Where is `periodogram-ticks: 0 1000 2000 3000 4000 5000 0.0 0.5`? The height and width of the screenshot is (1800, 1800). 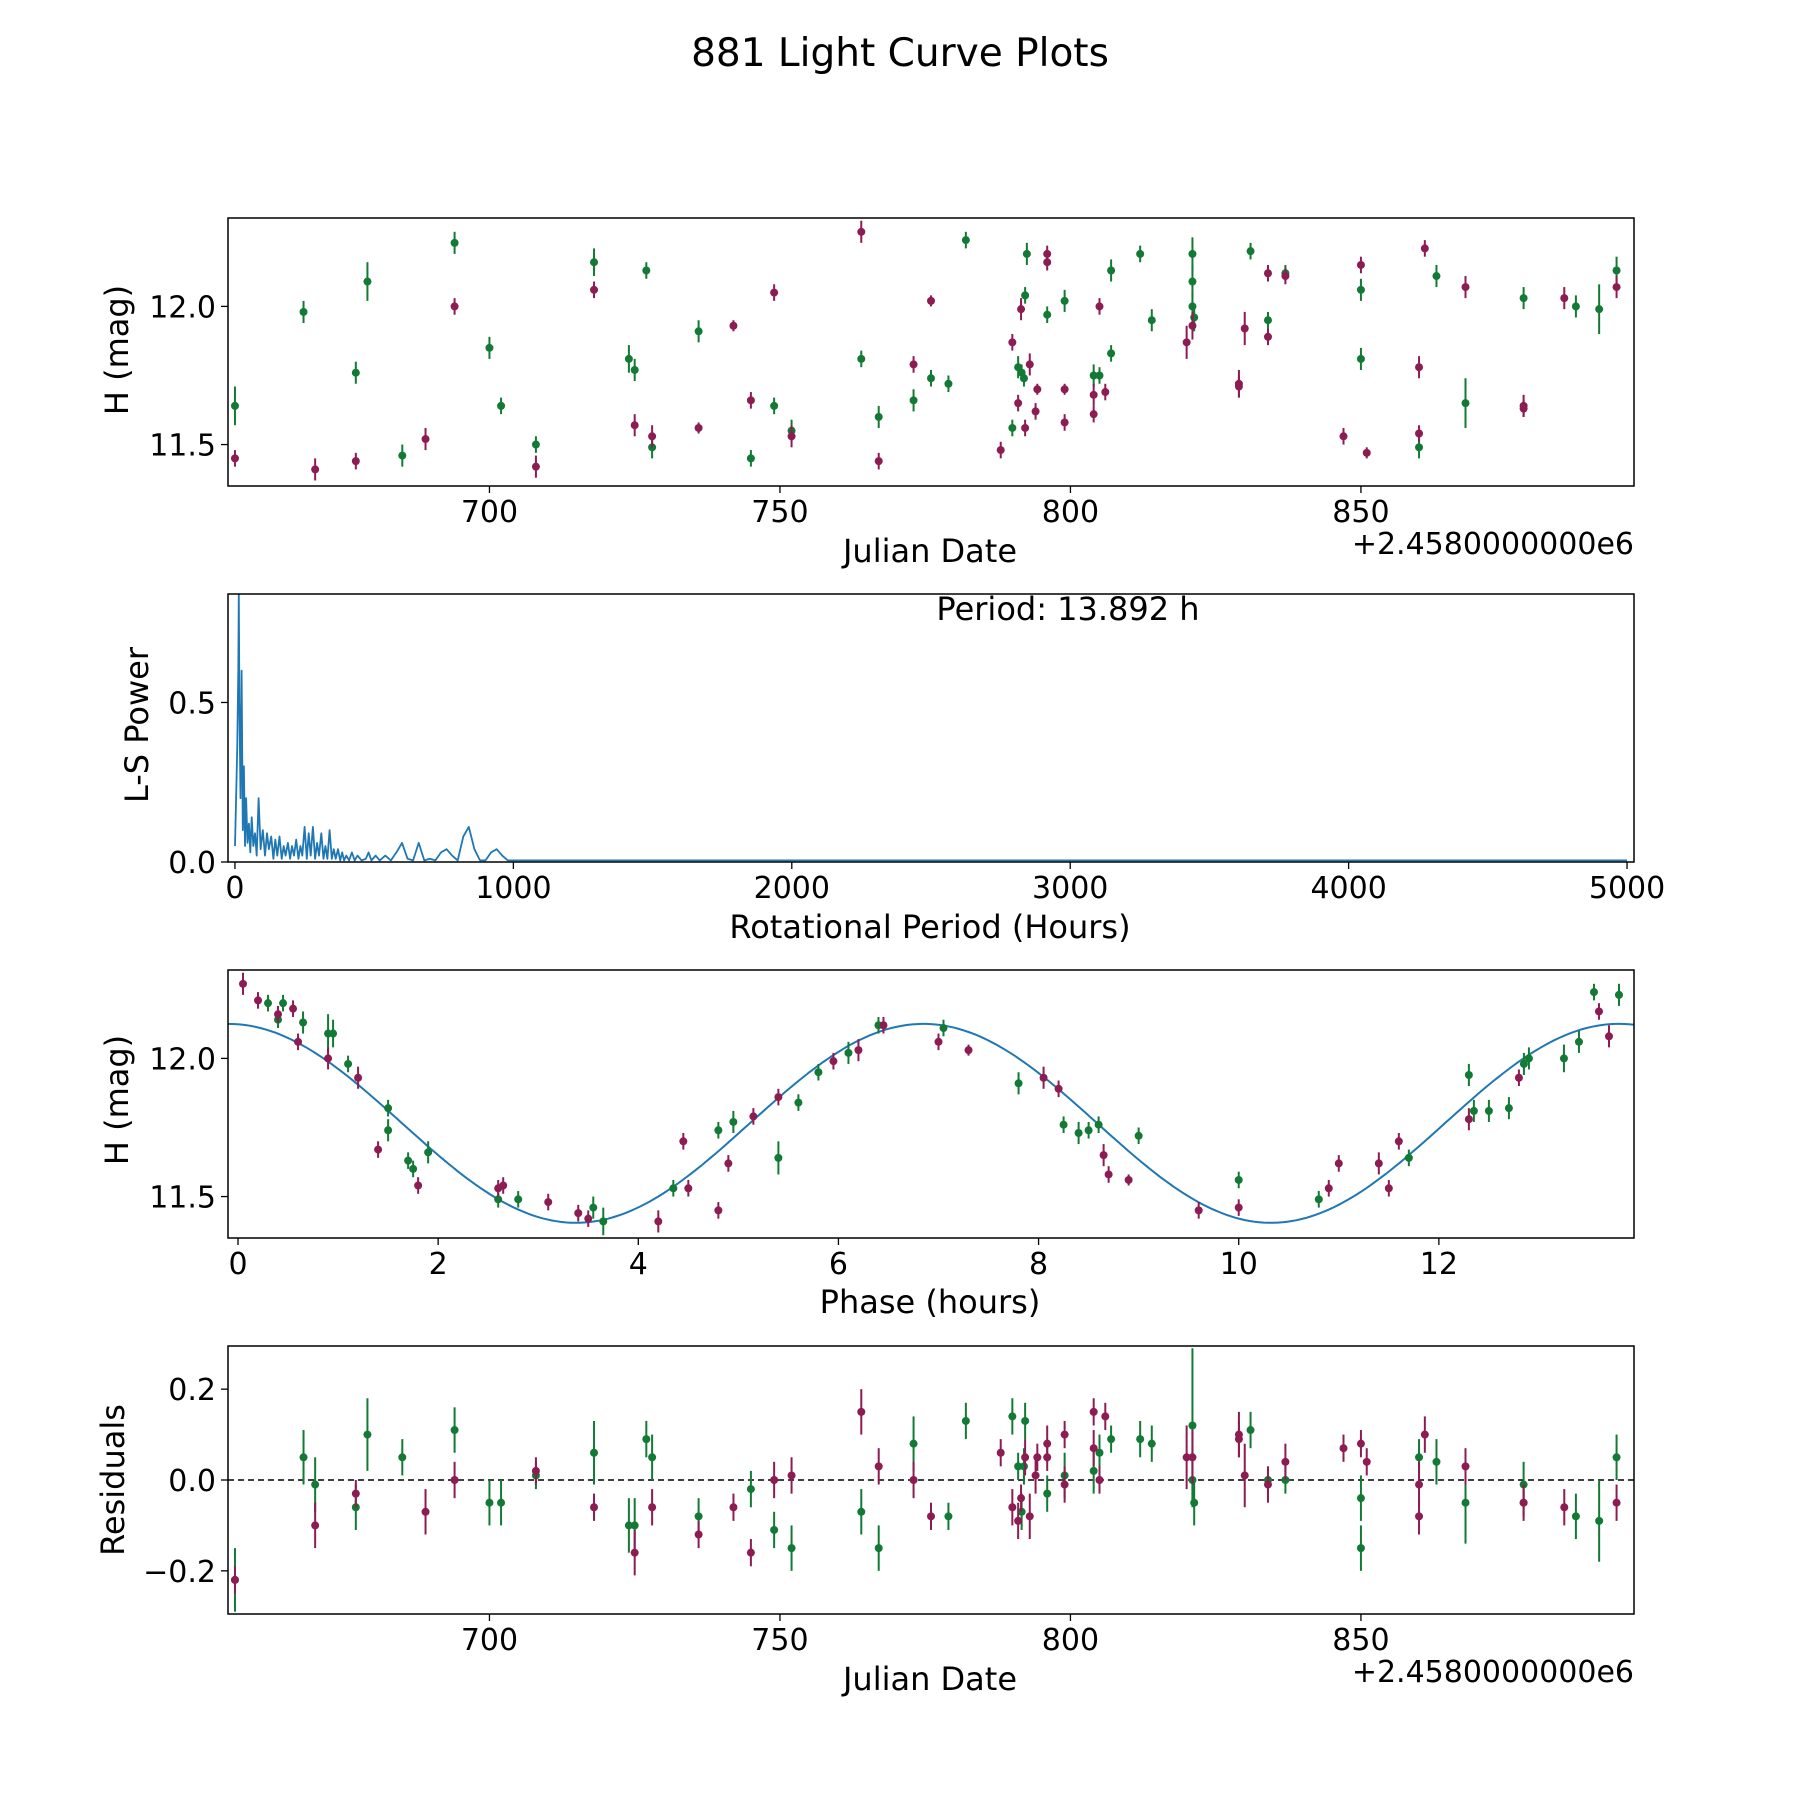 periodogram-ticks: 0 1000 2000 3000 4000 5000 0.0 0.5 is located at coordinates (916, 796).